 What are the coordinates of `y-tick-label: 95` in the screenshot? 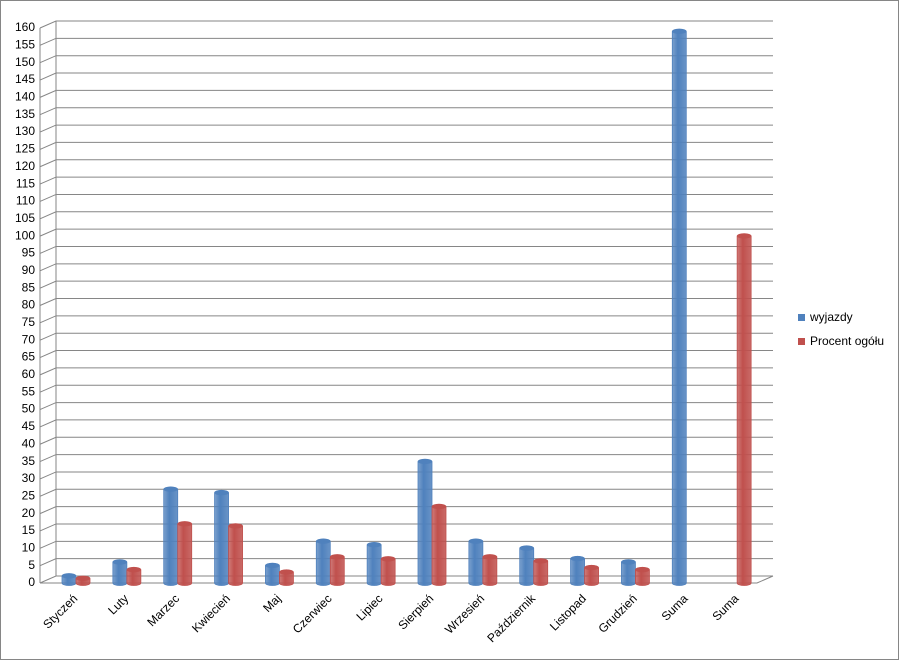 It's located at (29, 253).